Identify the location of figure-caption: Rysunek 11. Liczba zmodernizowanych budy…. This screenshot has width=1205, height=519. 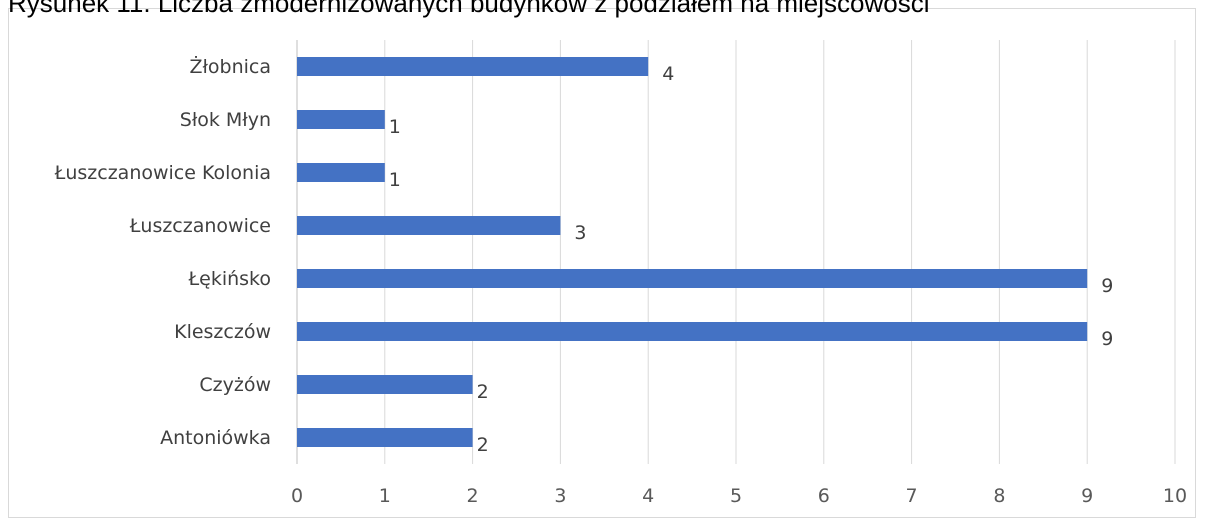
(469, 9).